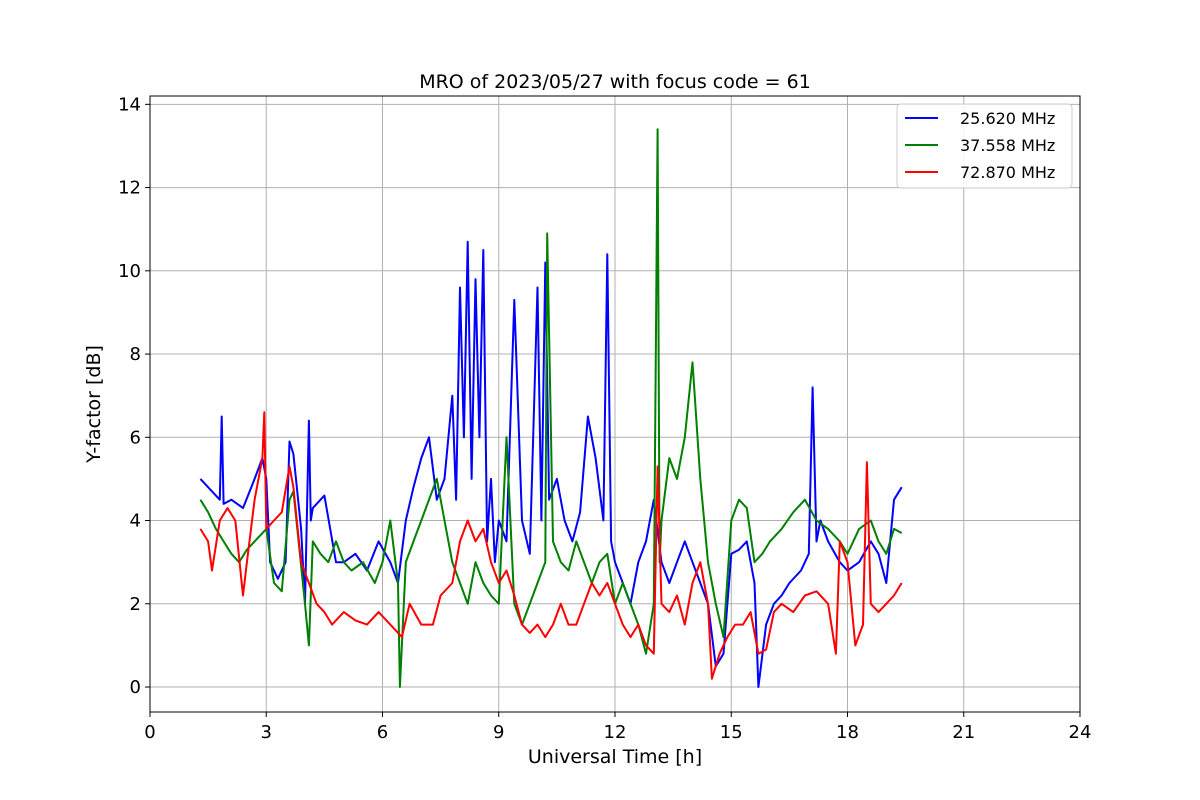 The width and height of the screenshot is (1200, 800). I want to click on legend-label-37558: 37.558 MHz, so click(1007, 145).